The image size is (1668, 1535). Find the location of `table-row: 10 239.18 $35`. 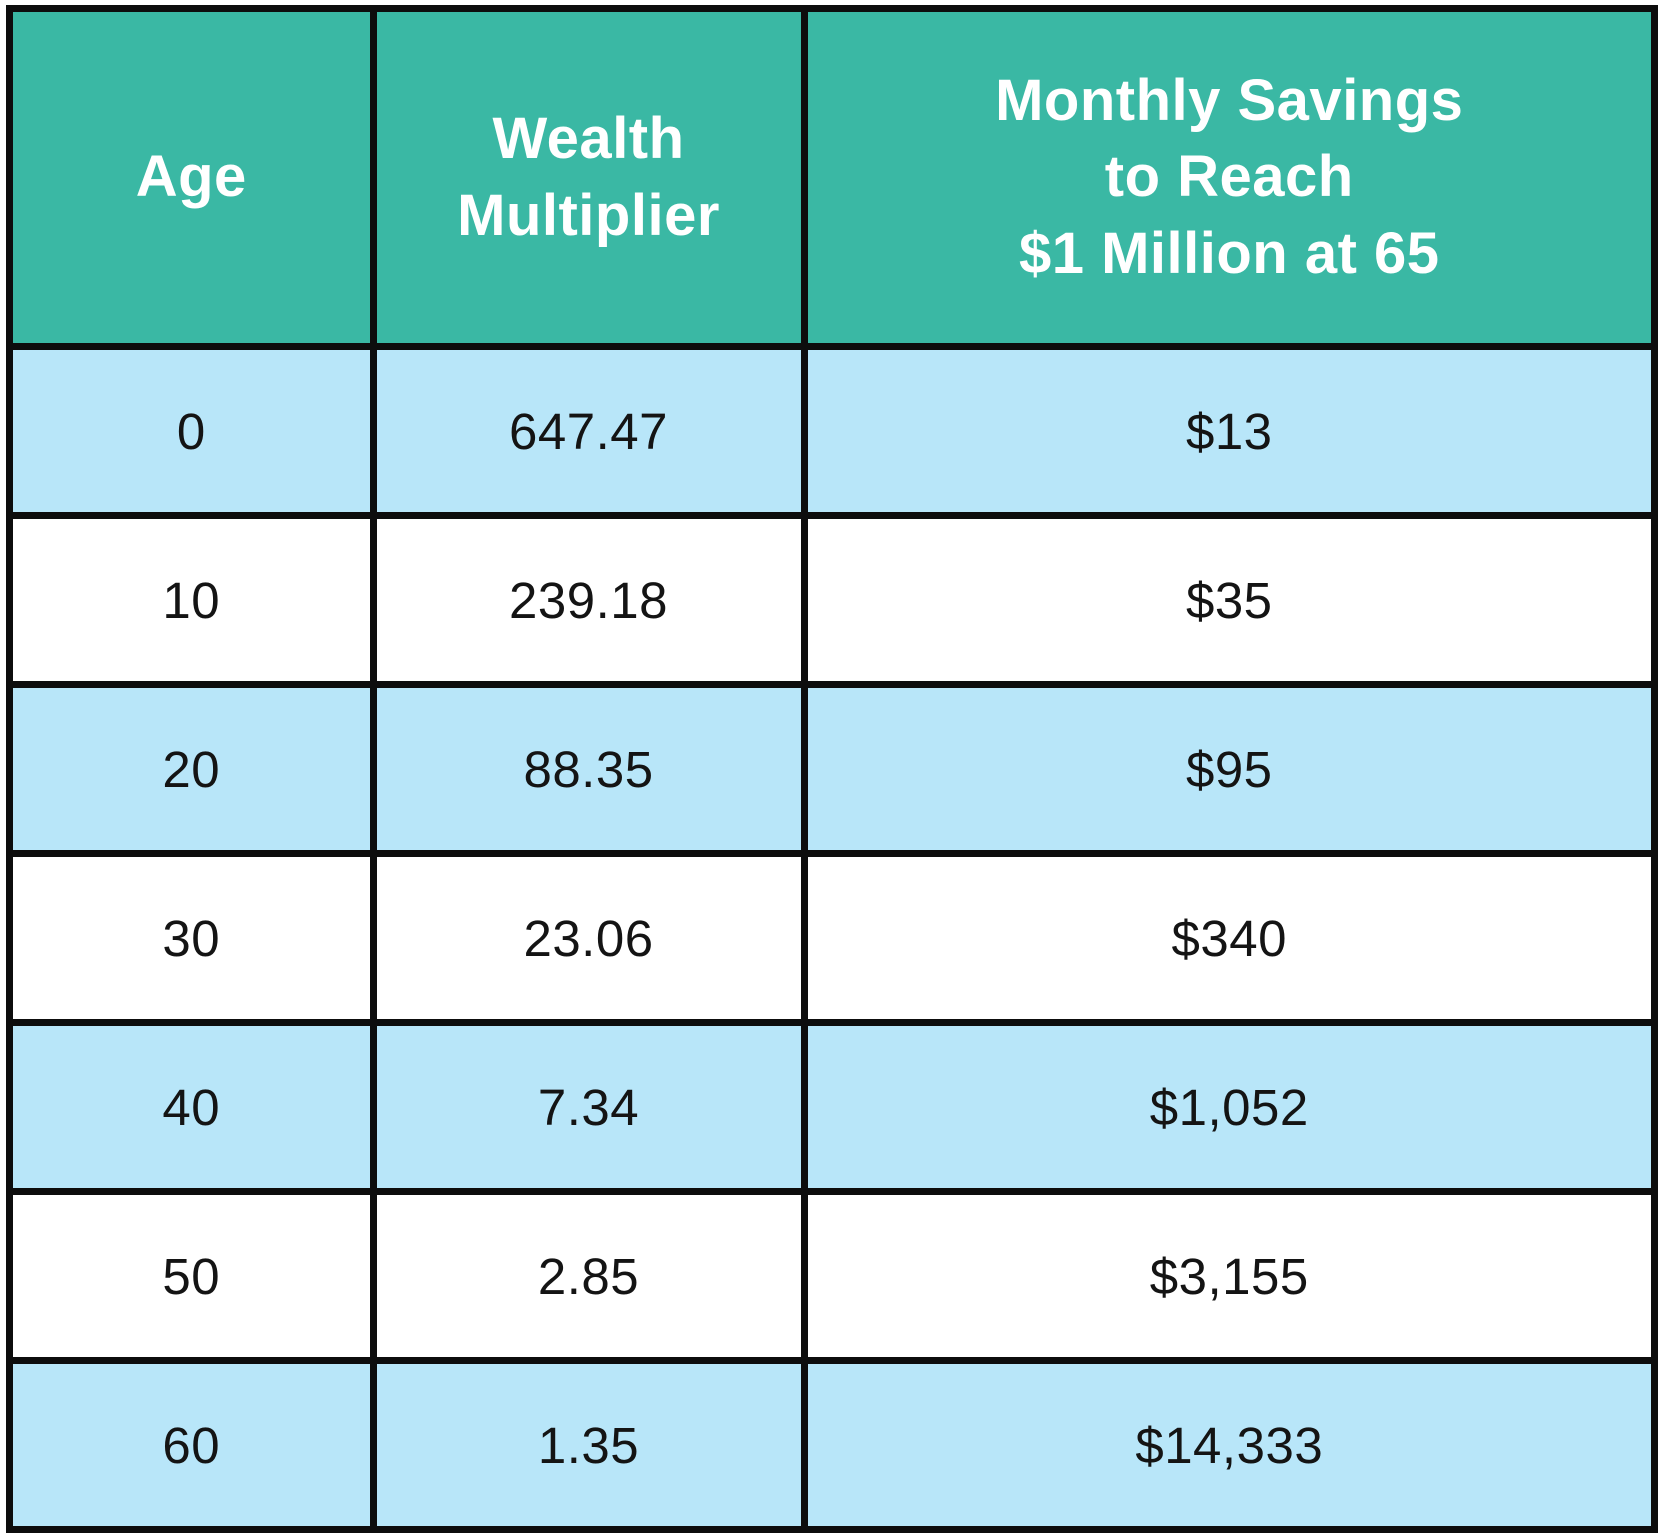

table-row: 10 239.18 $35 is located at coordinates (832, 600).